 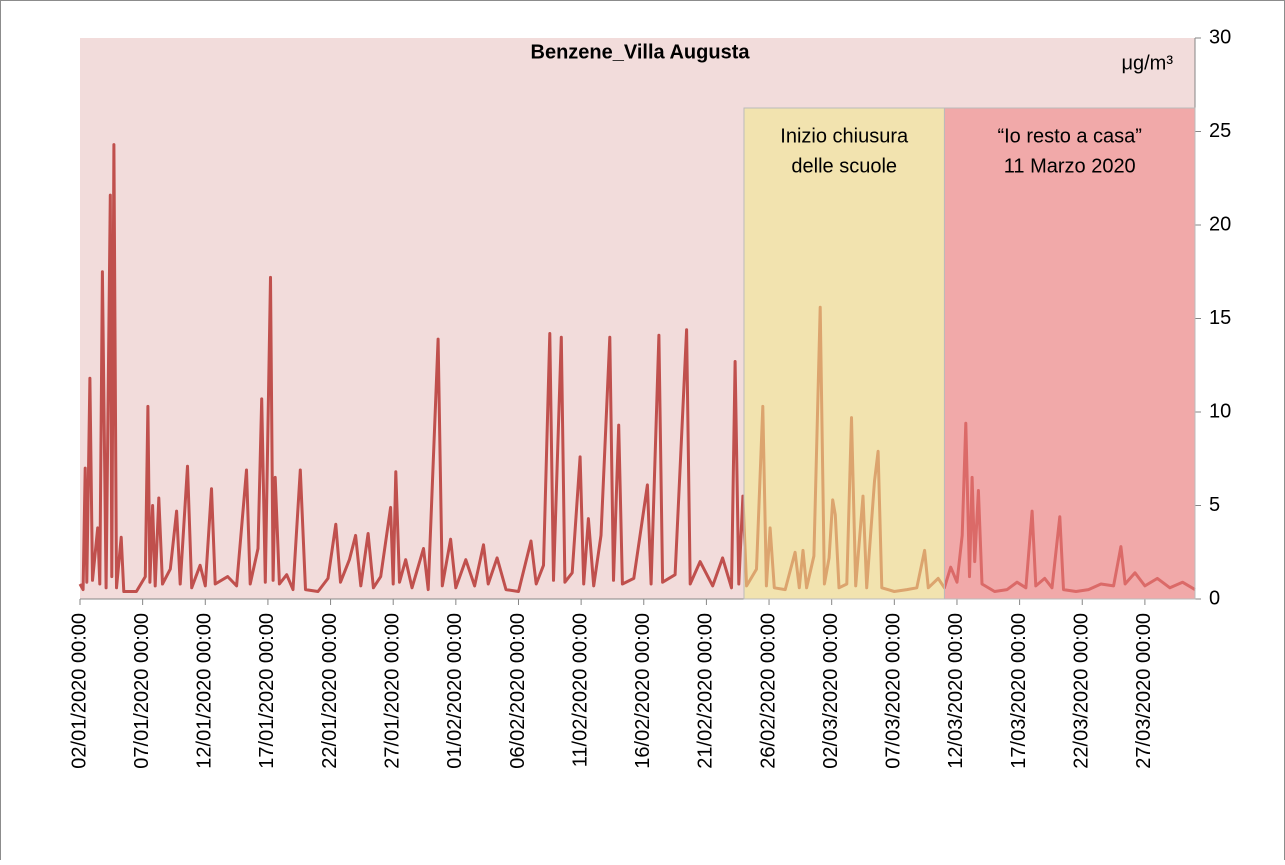 I want to click on x-tick-label: 16/02/2020 00:00, so click(x=643, y=691).